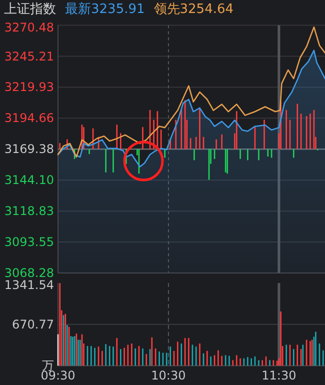  I want to click on y-tick-label: 670.77, so click(33, 324).